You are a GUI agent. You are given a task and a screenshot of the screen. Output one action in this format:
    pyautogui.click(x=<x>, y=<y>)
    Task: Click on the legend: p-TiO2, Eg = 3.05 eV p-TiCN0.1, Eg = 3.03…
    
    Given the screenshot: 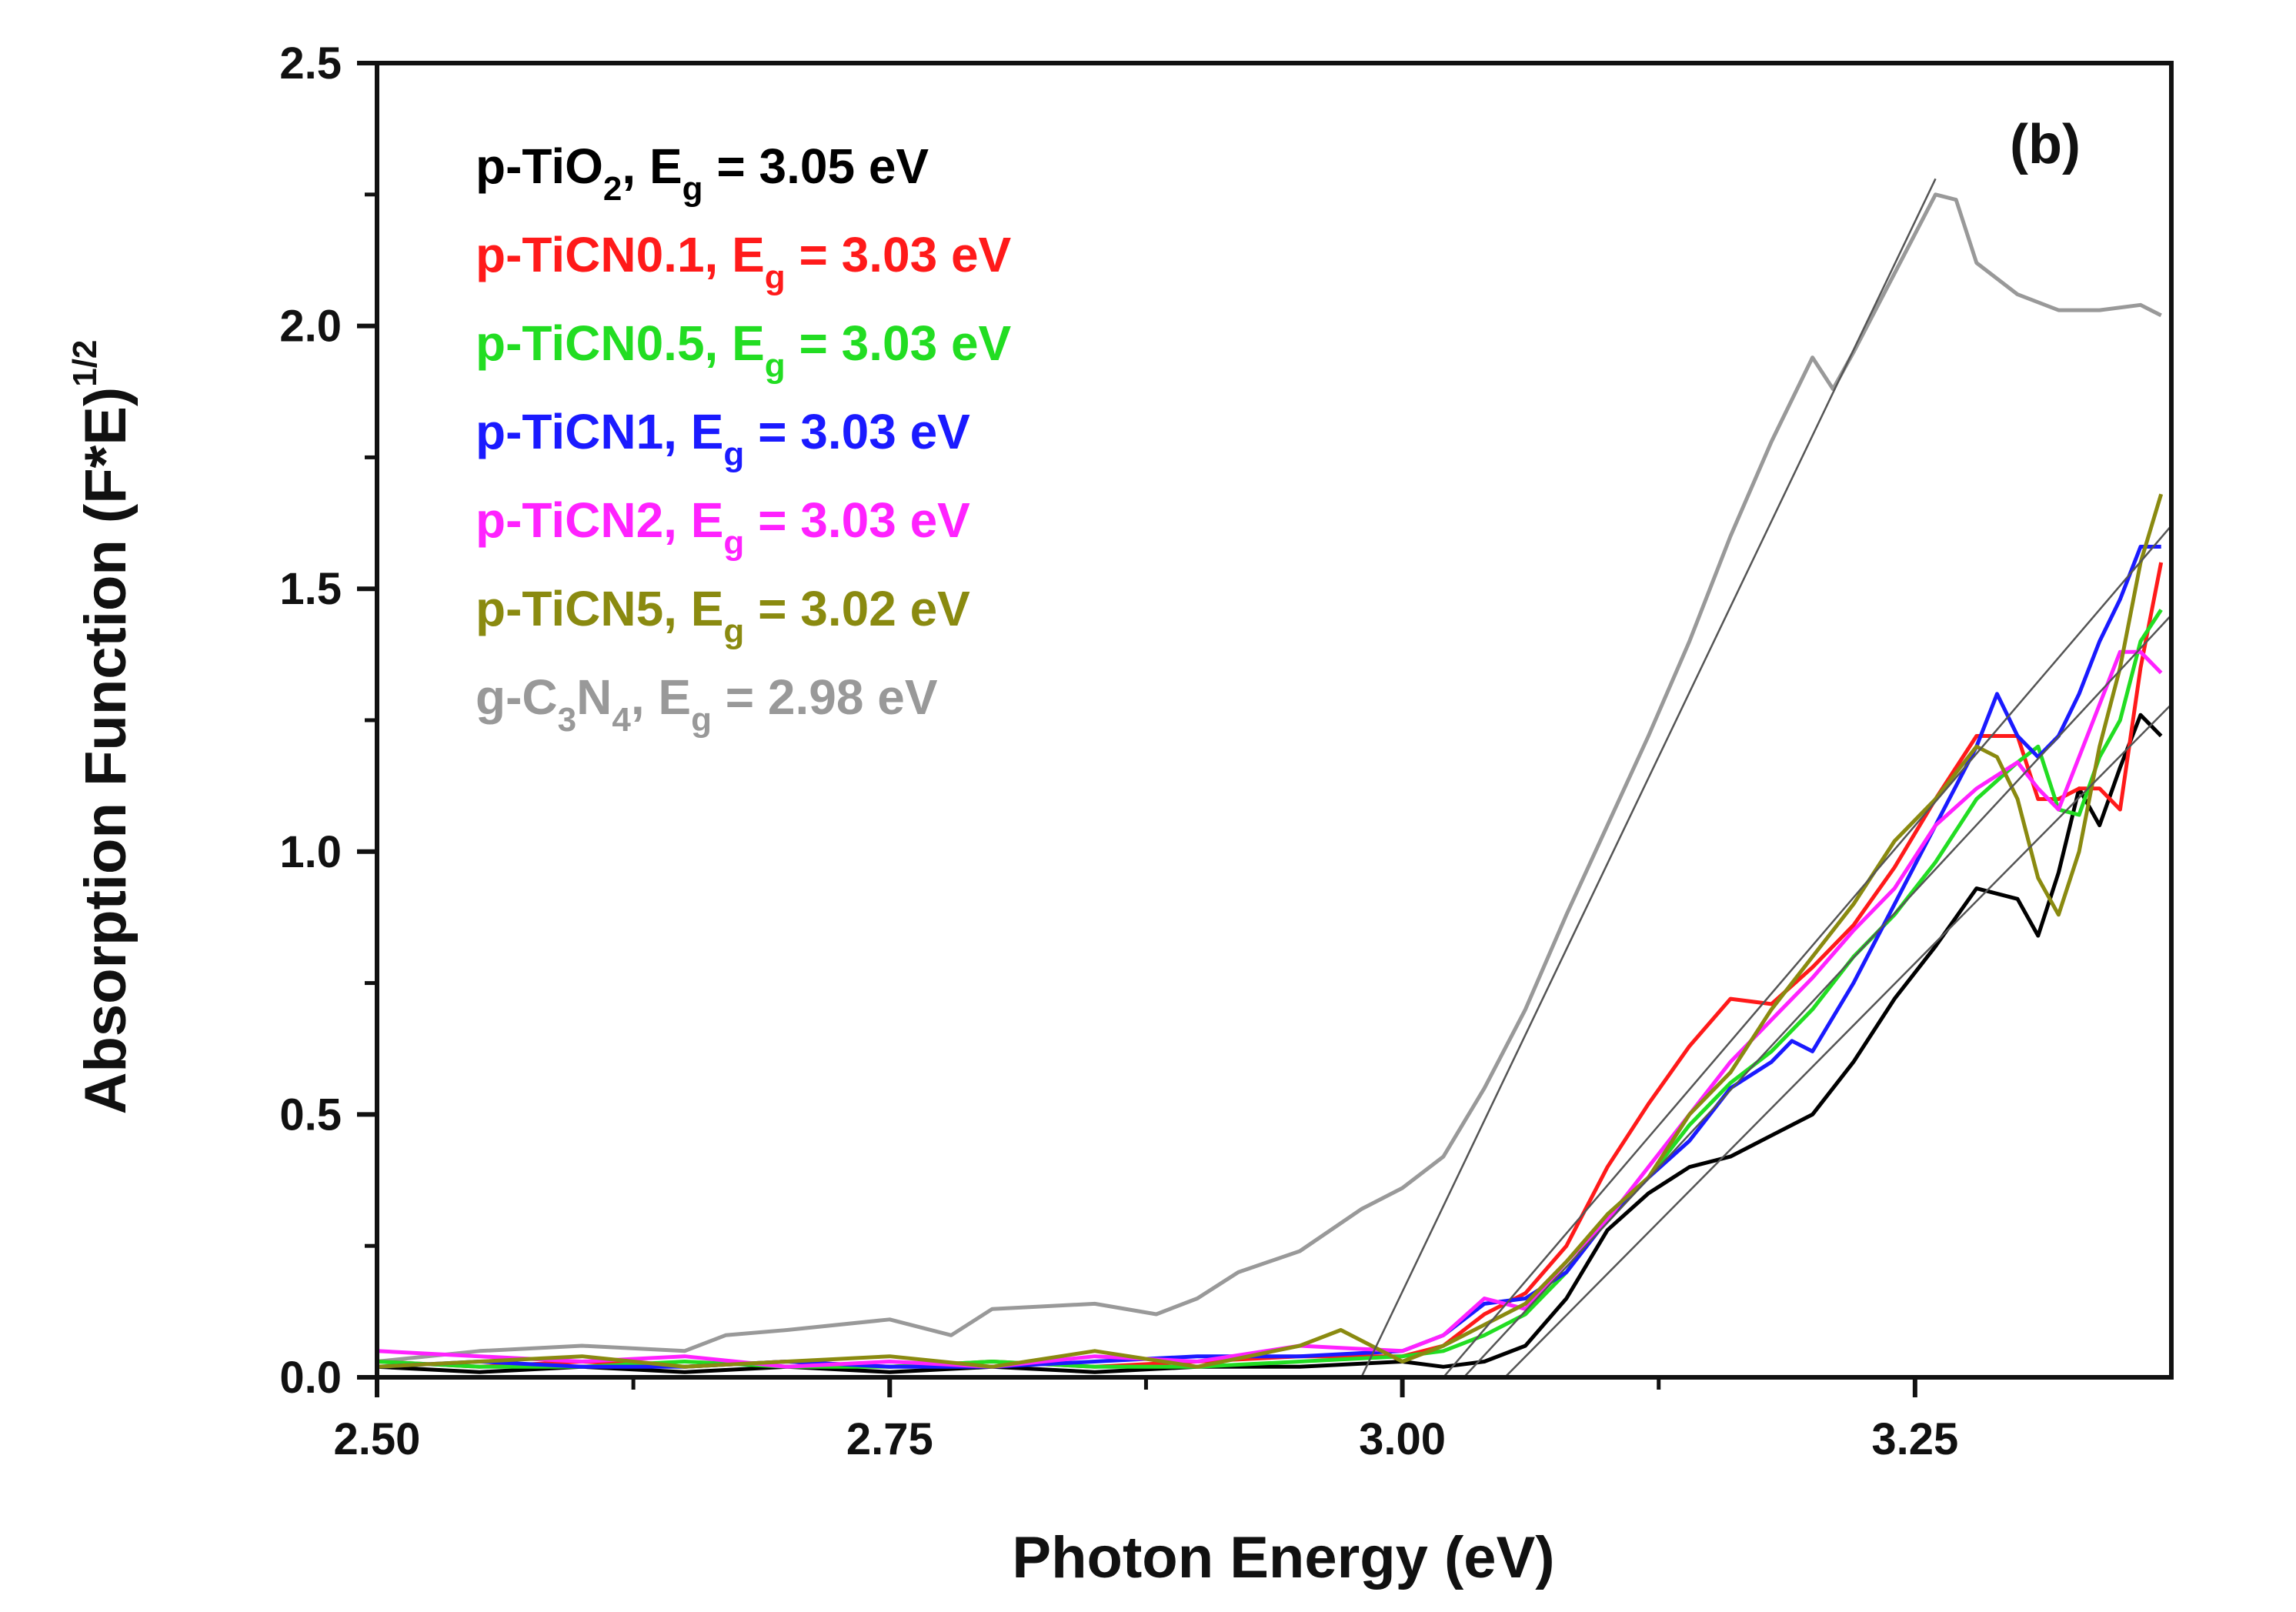 What is the action you would take?
    pyautogui.click(x=744, y=439)
    